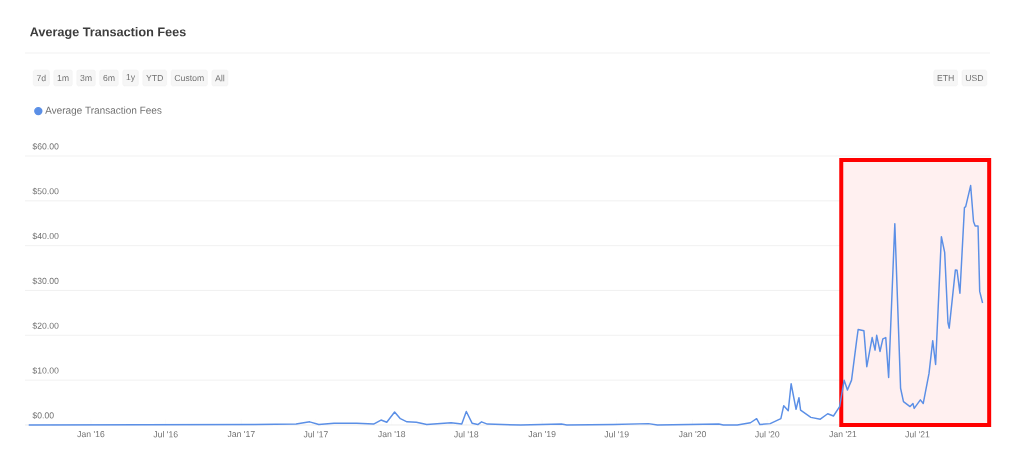 This screenshot has width=1024, height=459. I want to click on x-tick-label: Jul '18, so click(466, 434).